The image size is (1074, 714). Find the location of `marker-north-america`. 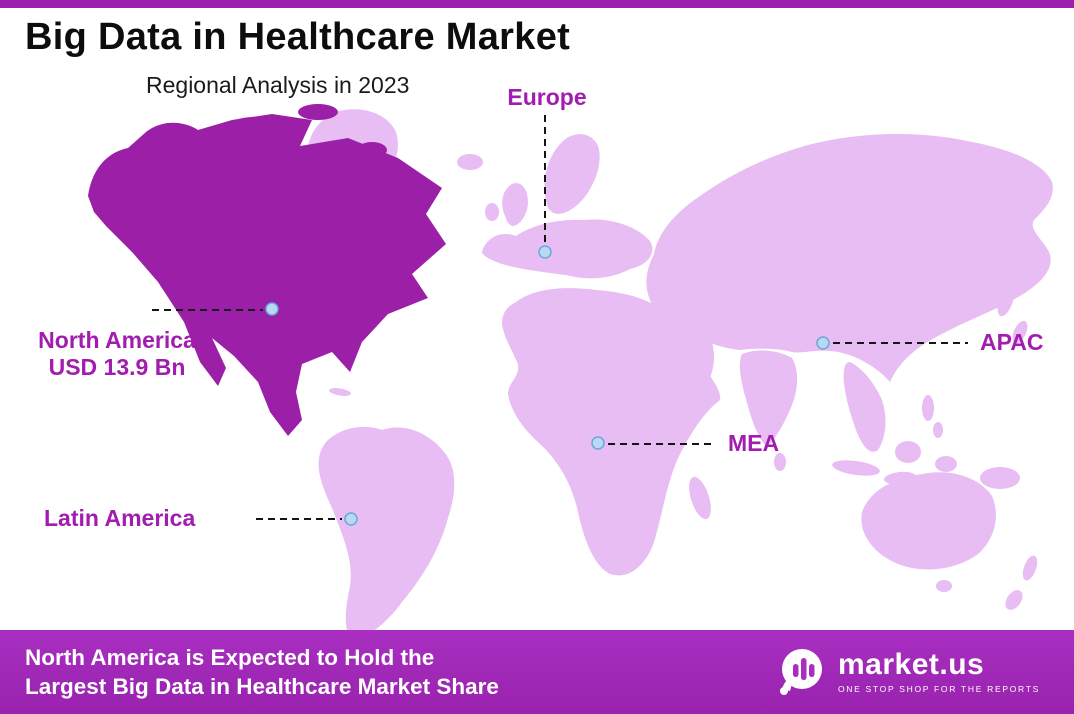

marker-north-america is located at coordinates (272, 309).